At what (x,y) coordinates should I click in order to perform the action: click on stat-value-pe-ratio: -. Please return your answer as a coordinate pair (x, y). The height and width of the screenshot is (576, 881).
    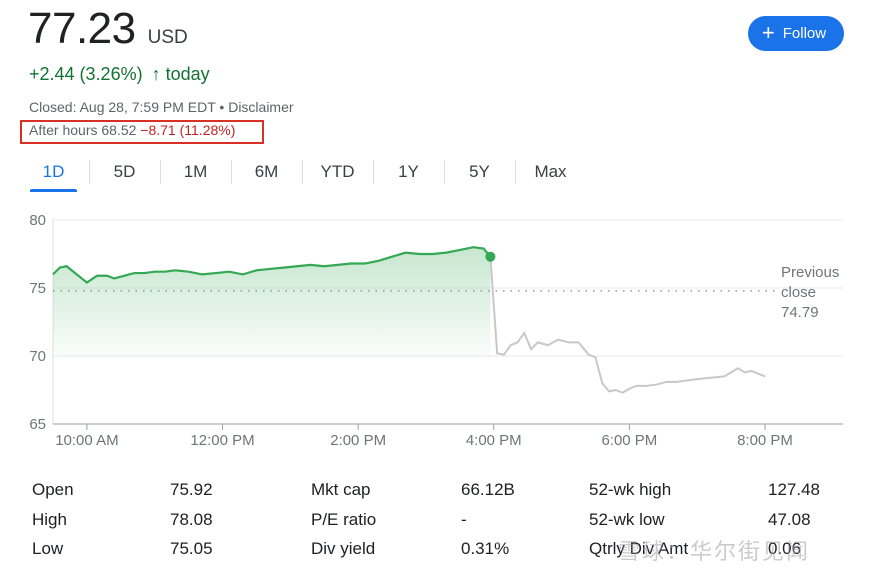
    Looking at the image, I should click on (464, 519).